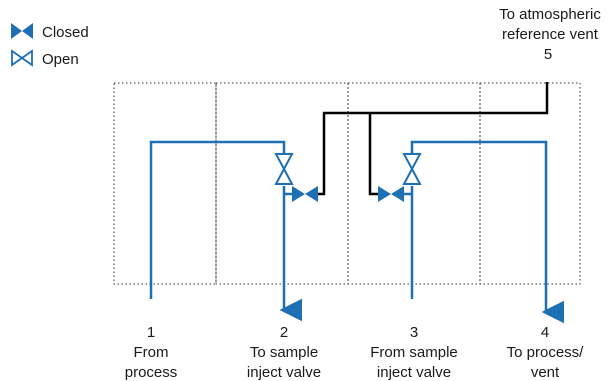  I want to click on port-5-label: To atmospheric reference vent 5, so click(550, 34).